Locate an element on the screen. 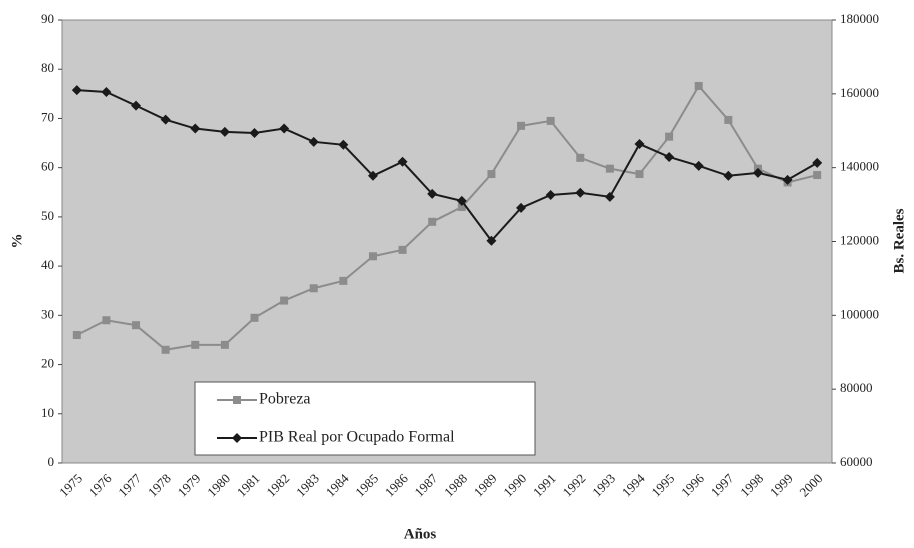 This screenshot has width=914, height=548. y-tick-label: 60 is located at coordinates (47, 166).